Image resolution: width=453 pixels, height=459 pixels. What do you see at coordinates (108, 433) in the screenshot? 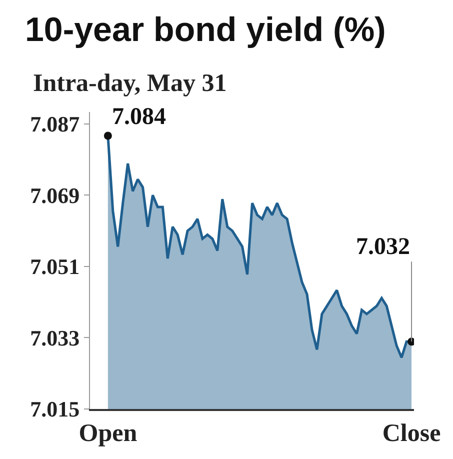
I see `x-tick-label: Open` at bounding box center [108, 433].